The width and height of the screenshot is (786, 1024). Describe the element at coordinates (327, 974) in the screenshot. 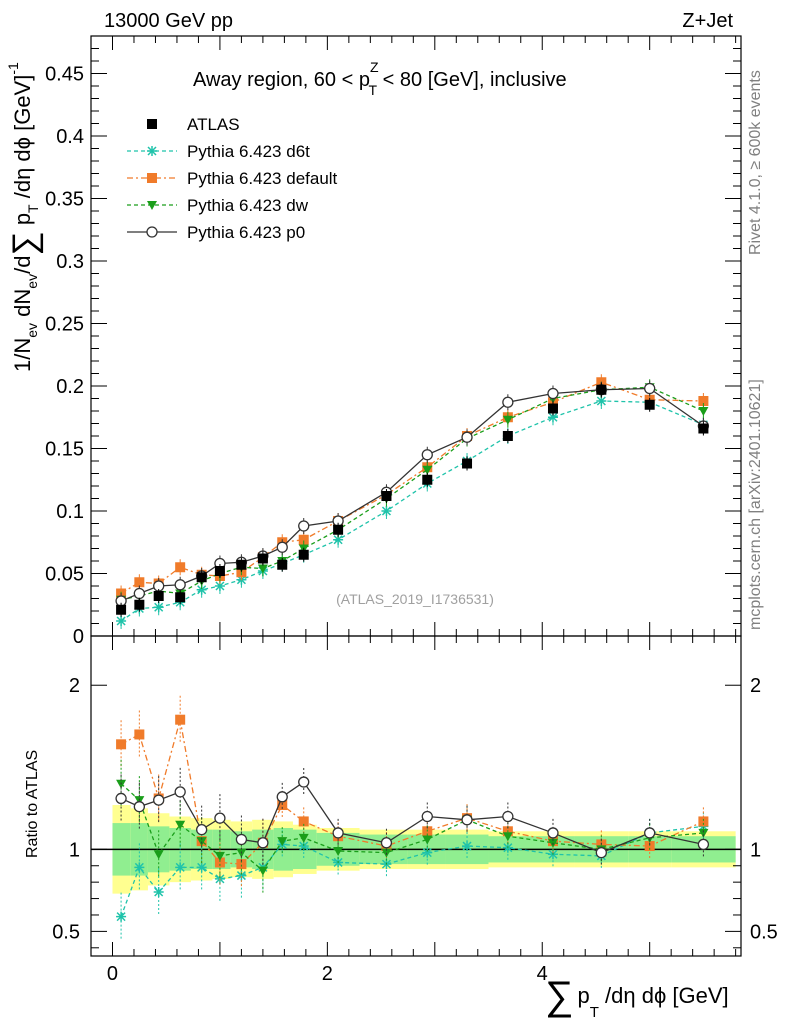

I see `x-tick-label: 2` at that location.